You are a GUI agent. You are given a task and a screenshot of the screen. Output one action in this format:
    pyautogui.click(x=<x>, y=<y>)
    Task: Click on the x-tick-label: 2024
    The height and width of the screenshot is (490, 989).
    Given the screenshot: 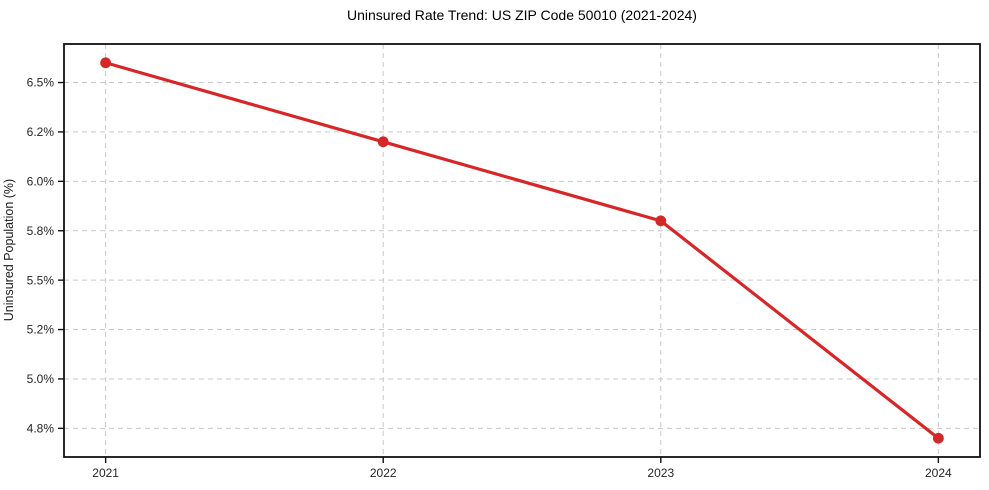 What is the action you would take?
    pyautogui.click(x=938, y=473)
    